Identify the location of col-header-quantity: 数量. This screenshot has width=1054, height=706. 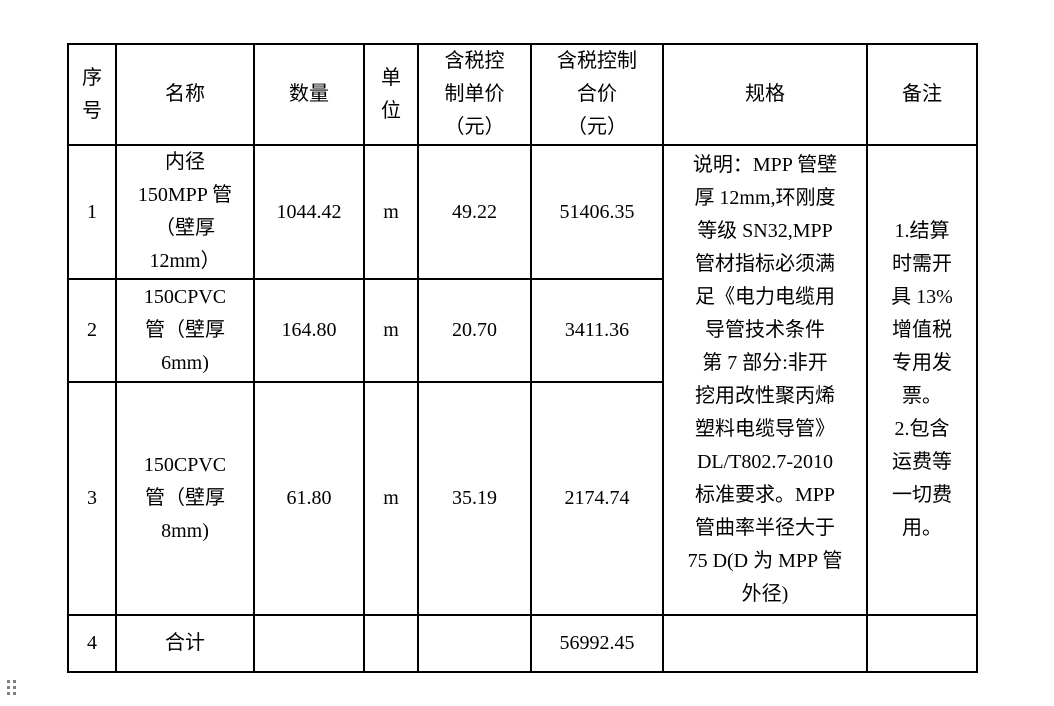
(309, 94).